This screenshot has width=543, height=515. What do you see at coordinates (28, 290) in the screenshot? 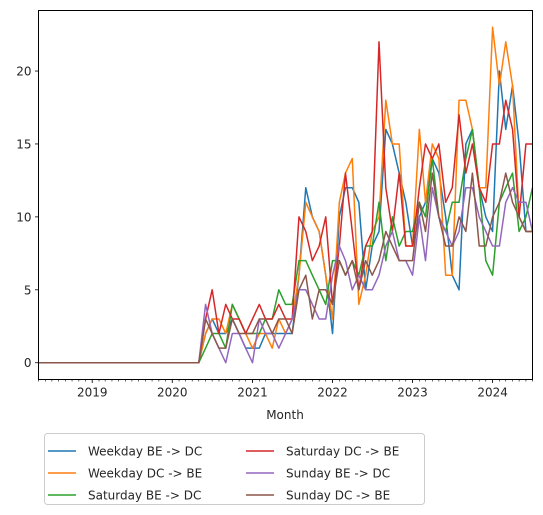
I see `y-tick-label: 5` at bounding box center [28, 290].